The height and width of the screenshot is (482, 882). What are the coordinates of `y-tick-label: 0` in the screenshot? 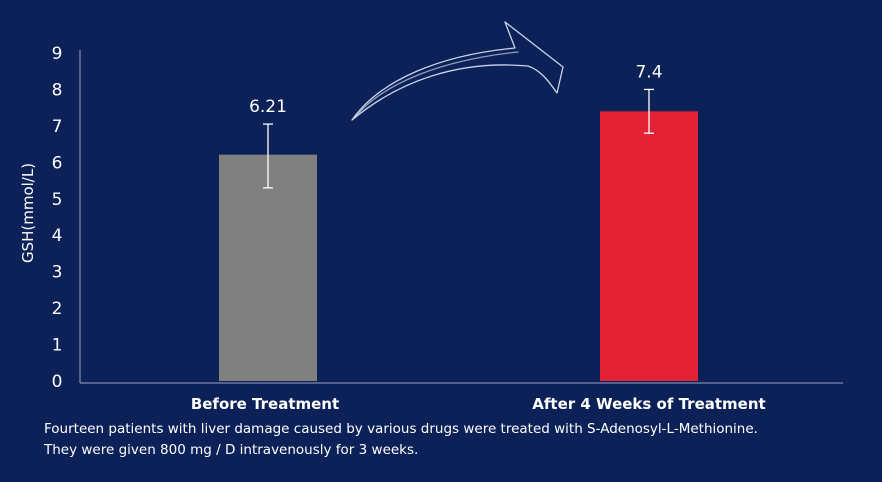 It's located at (57, 382).